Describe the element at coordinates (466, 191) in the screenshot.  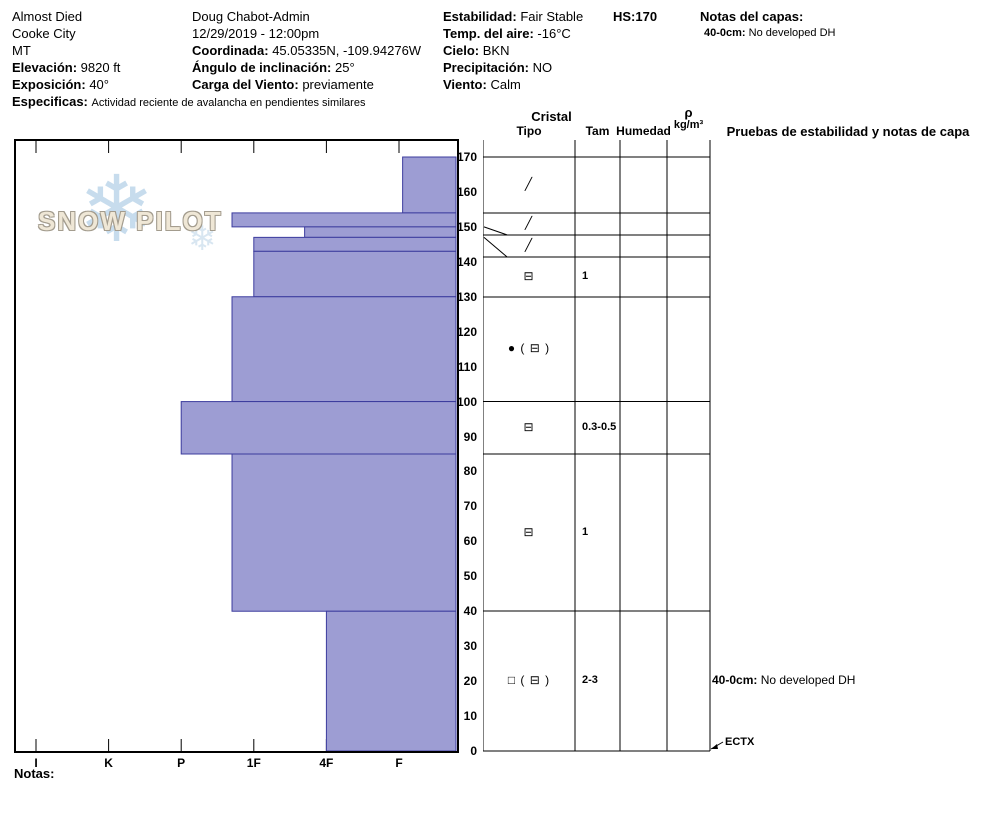
I see `depth-tick-label: 160` at that location.